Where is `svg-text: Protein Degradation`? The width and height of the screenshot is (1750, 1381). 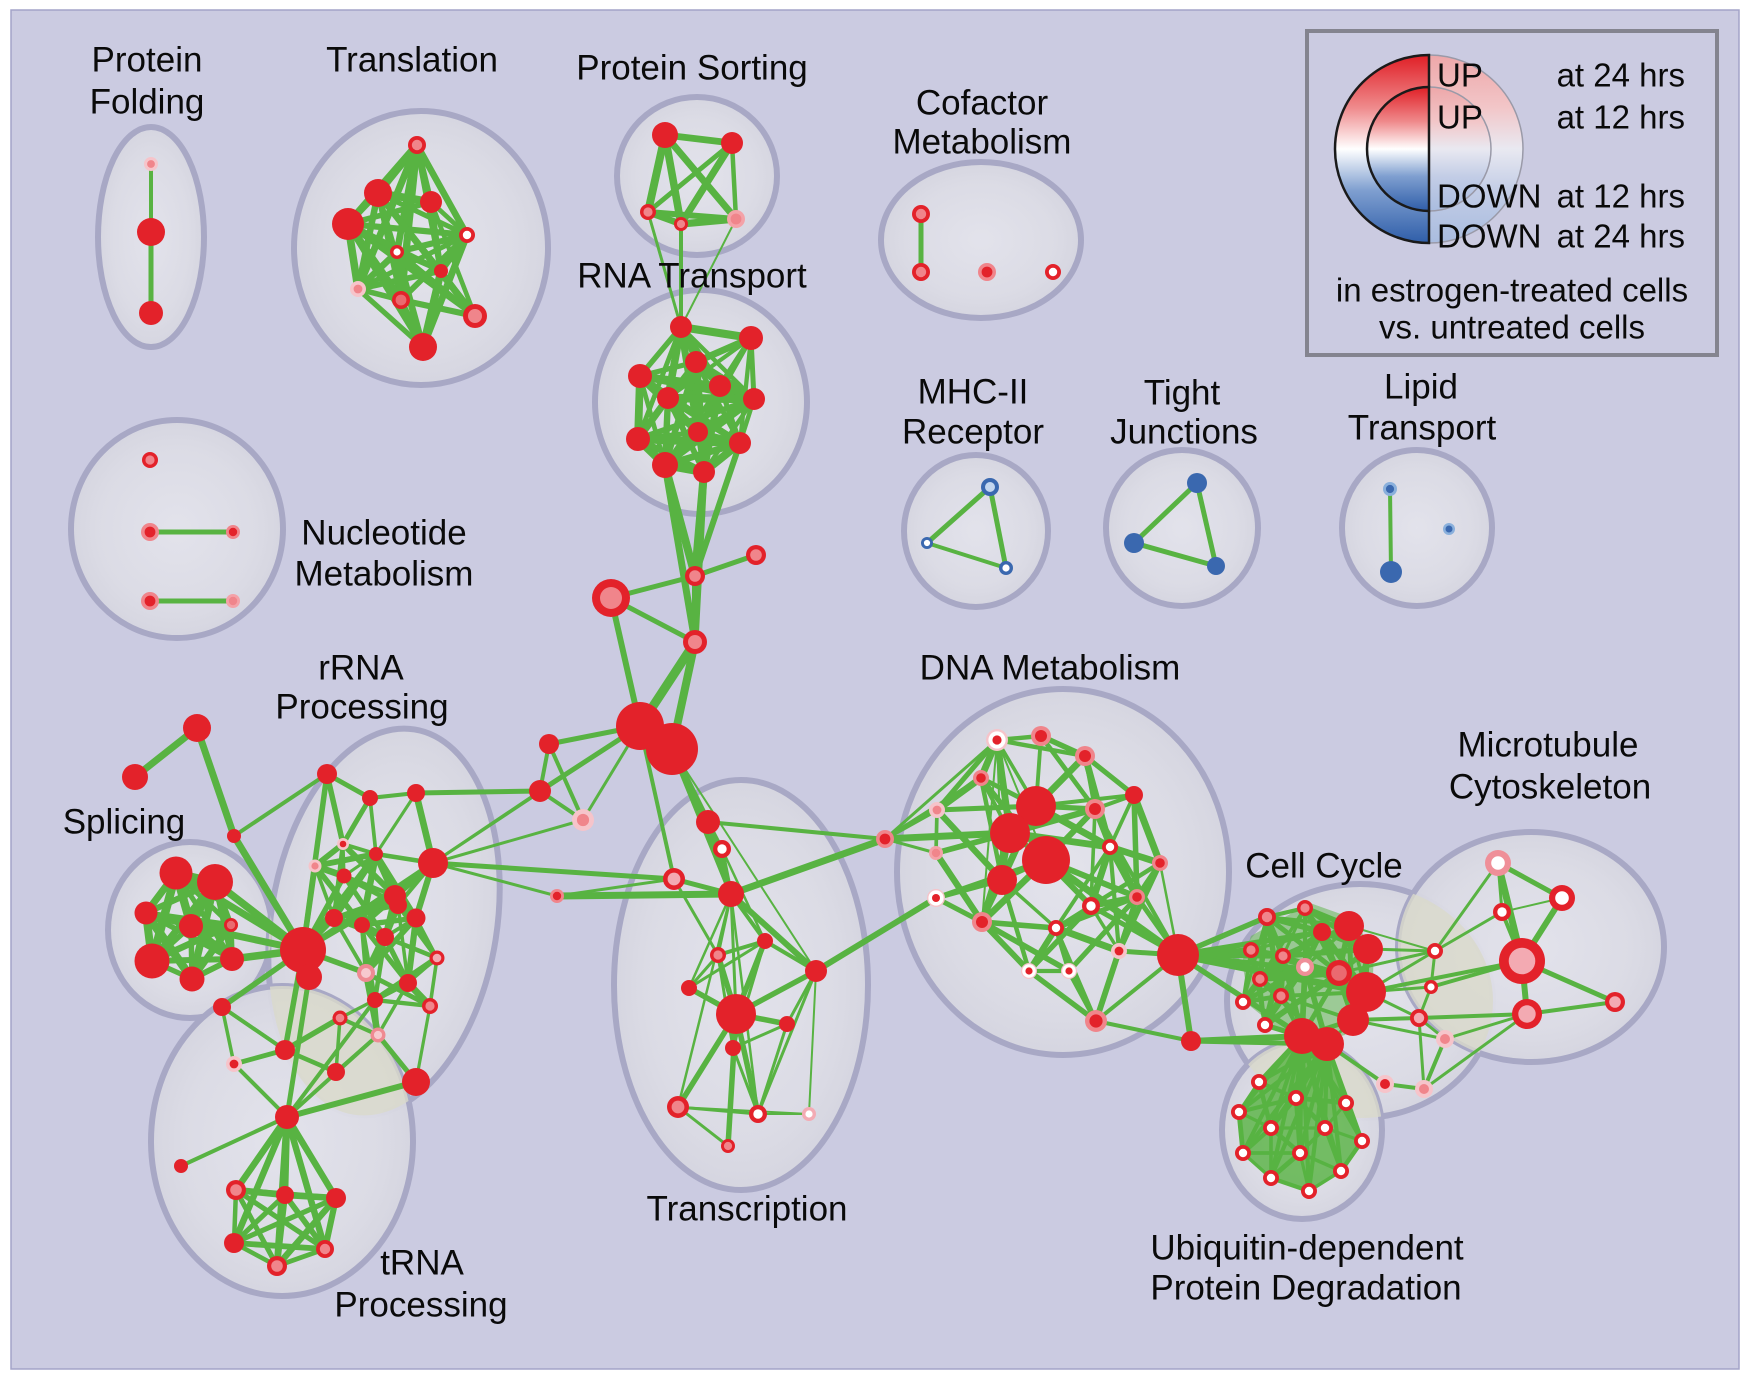
svg-text: Protein Degradation is located at coordinates (1305, 1288).